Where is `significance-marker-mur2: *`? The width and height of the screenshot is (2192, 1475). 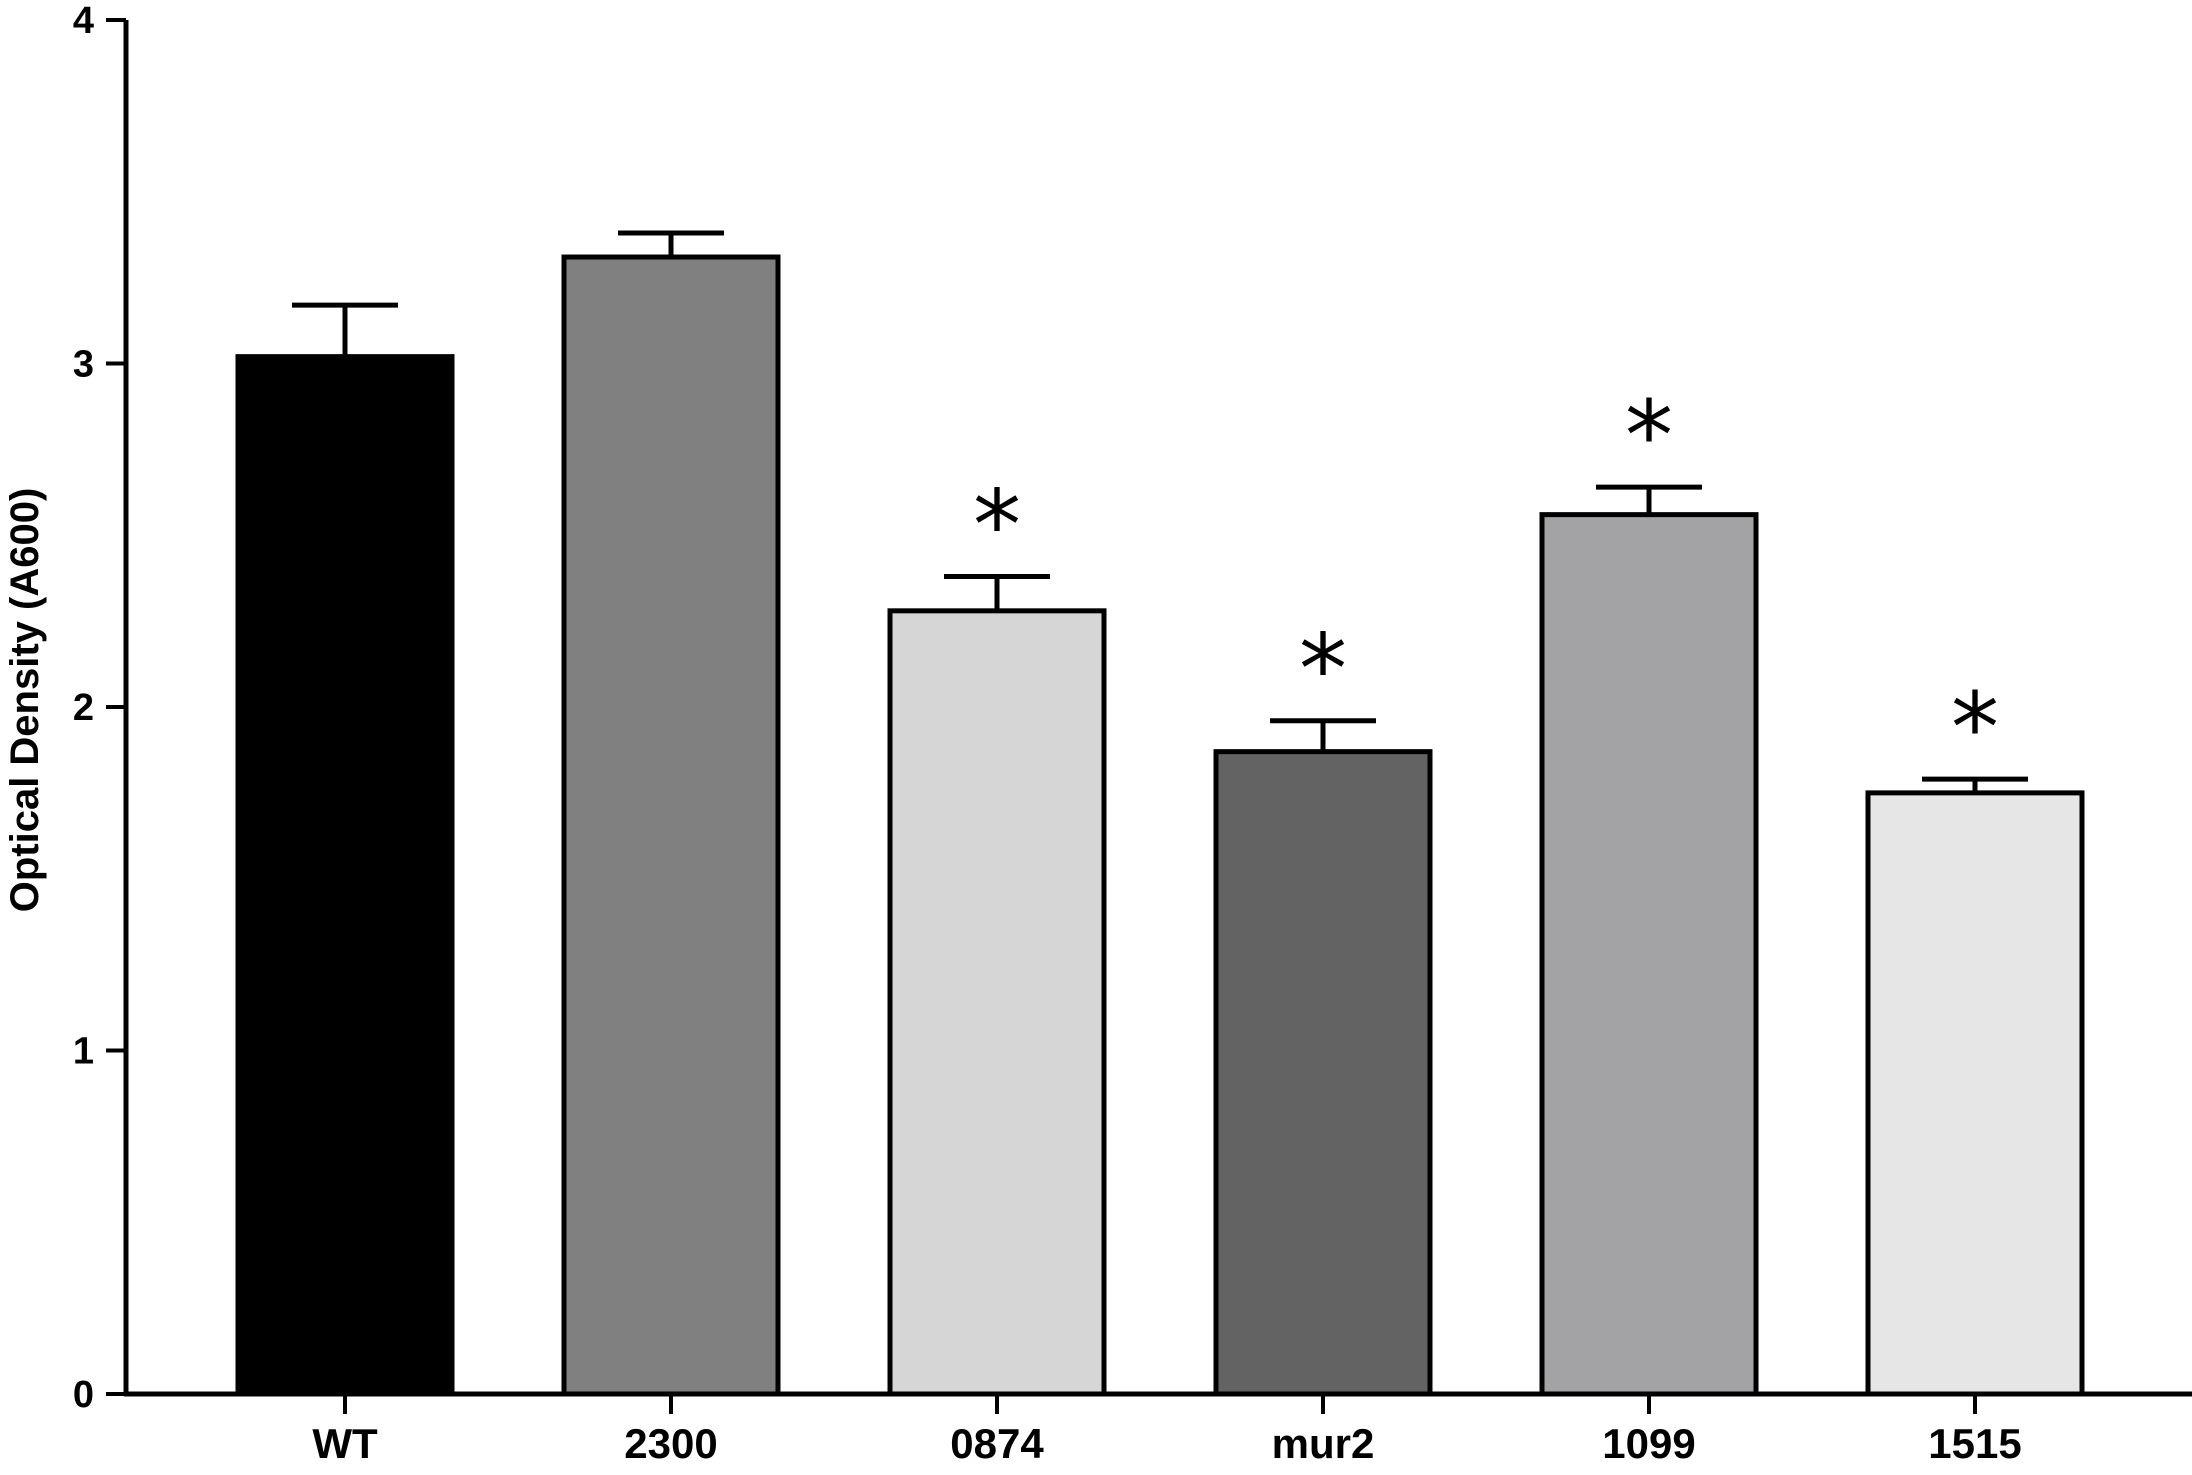 significance-marker-mur2: * is located at coordinates (1323, 670).